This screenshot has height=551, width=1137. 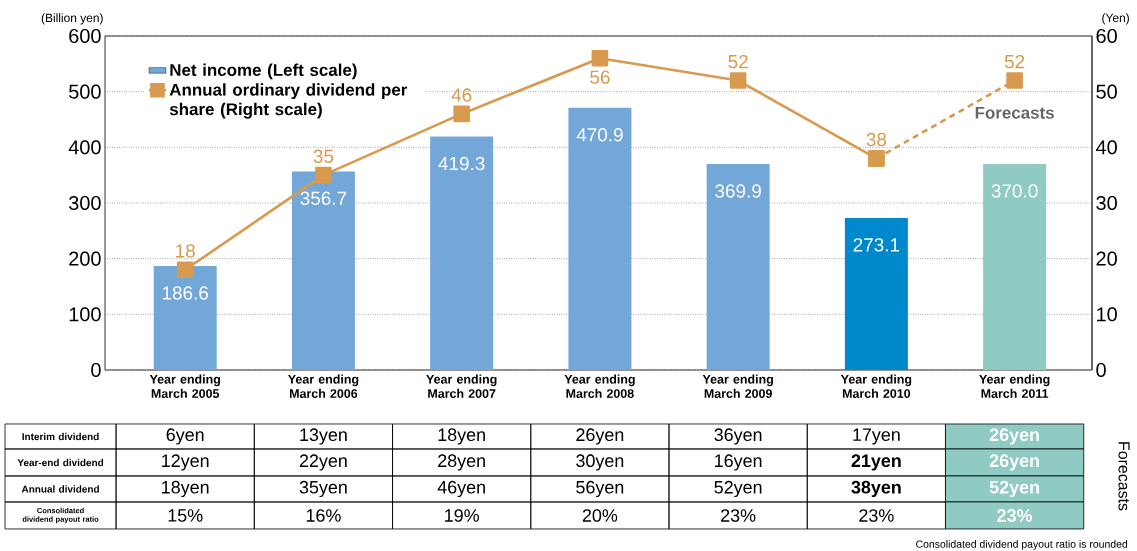 I want to click on x-tick-label: Year ending March 2006, so click(x=323, y=386).